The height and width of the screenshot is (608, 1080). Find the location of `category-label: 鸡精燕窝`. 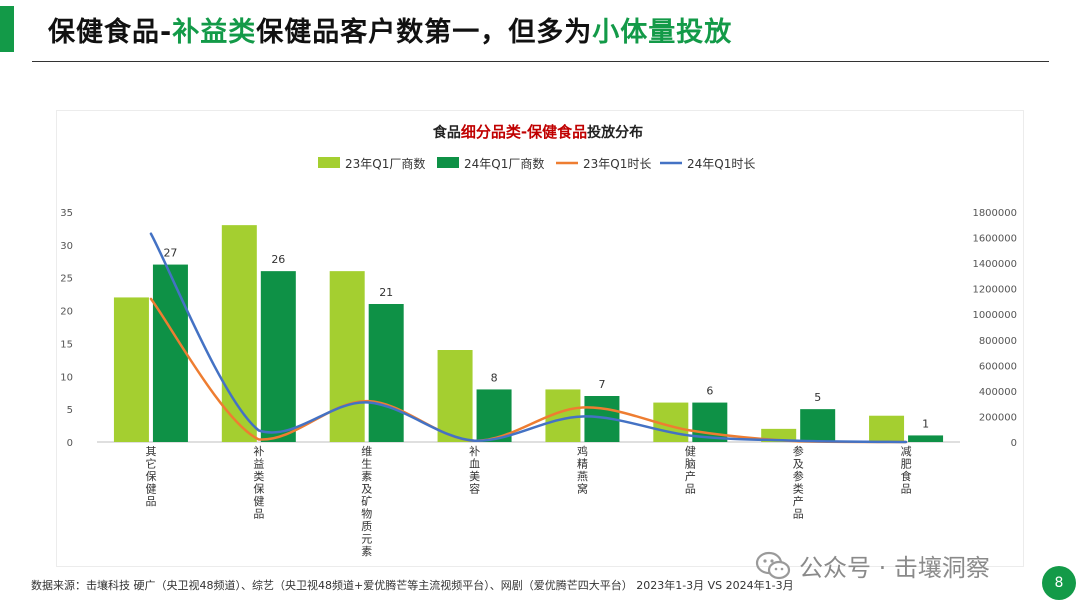

category-label: 鸡精燕窝 is located at coordinates (582, 470).